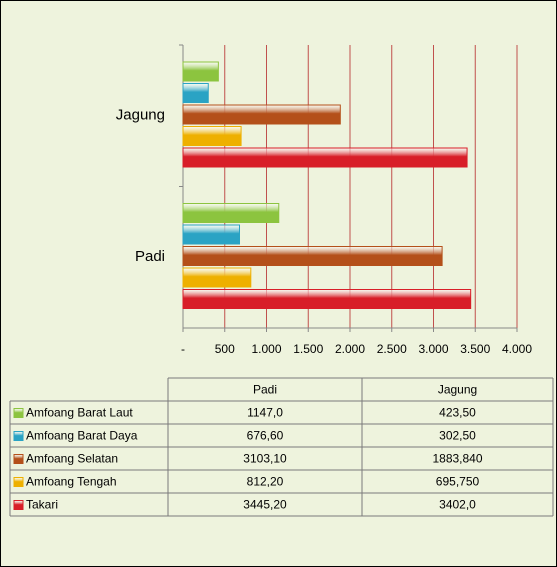  I want to click on x-tick-label: 500, so click(225, 349).